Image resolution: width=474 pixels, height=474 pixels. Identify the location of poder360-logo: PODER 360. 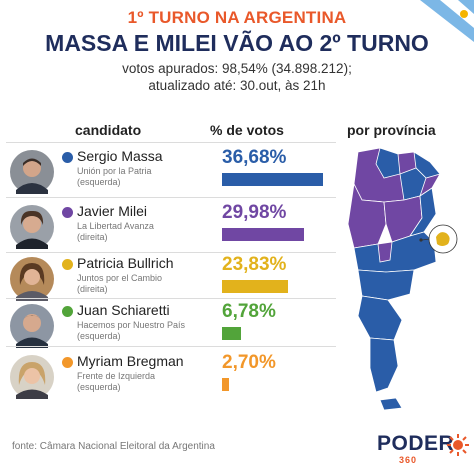
(421, 452).